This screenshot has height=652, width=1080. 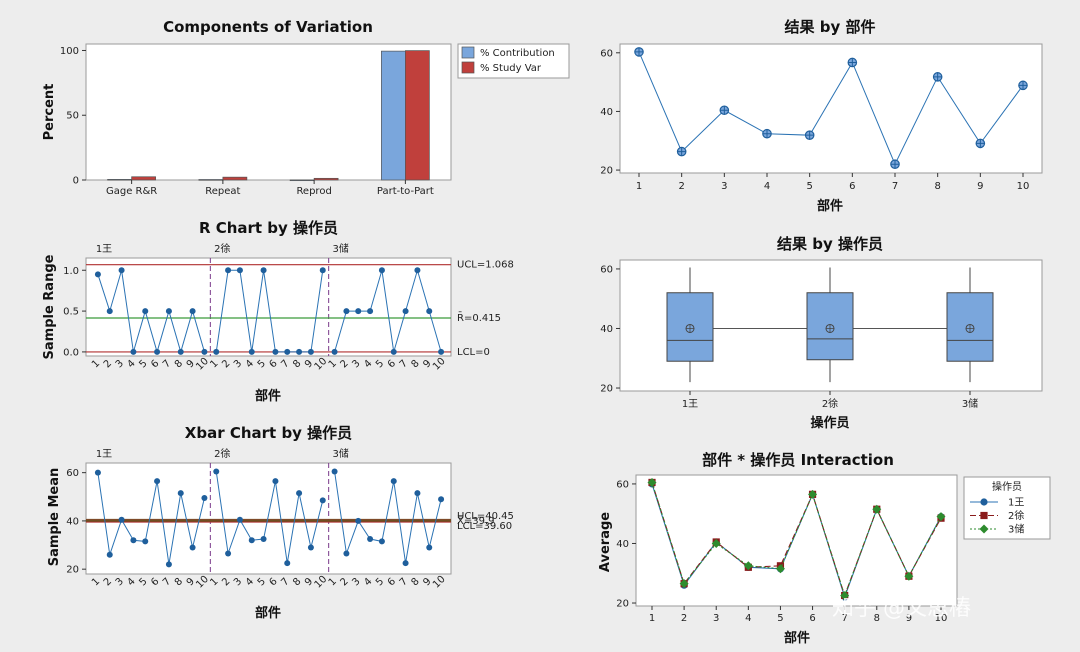 I want to click on xbar-x-tick-label: 4, so click(x=250, y=582).